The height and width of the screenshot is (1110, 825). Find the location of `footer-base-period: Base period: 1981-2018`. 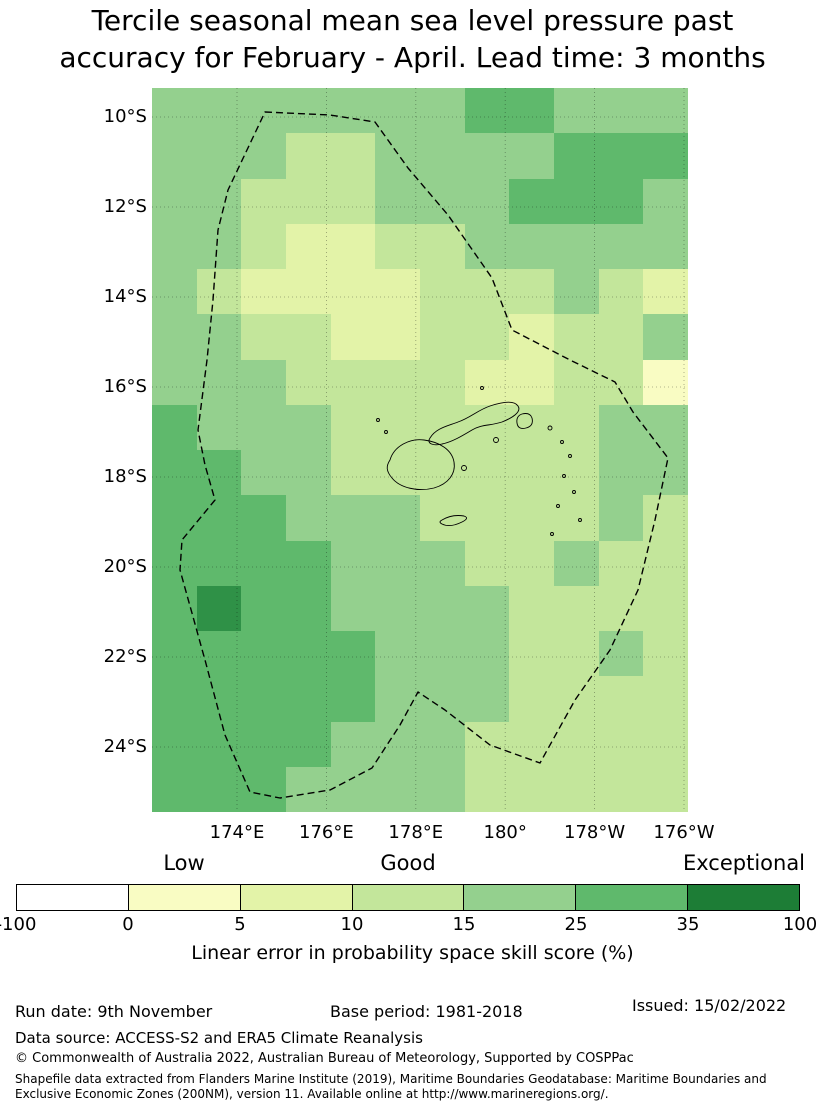

footer-base-period: Base period: 1981-2018 is located at coordinates (426, 1011).